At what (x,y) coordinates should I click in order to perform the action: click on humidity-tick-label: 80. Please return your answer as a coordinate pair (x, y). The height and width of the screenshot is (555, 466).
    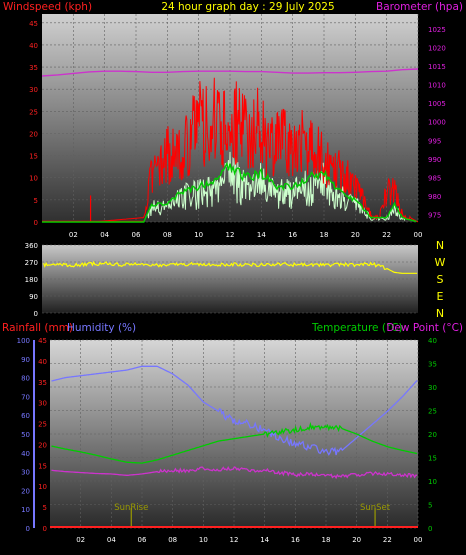
    Looking at the image, I should click on (25, 379).